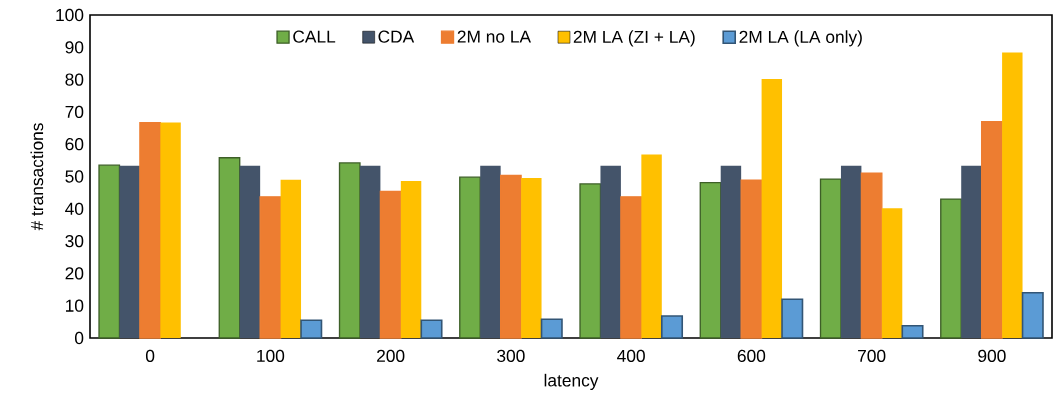 The image size is (1058, 415). Describe the element at coordinates (634, 38) in the screenshot. I see `legend-label: 2M LA (ZI + LA)` at that location.